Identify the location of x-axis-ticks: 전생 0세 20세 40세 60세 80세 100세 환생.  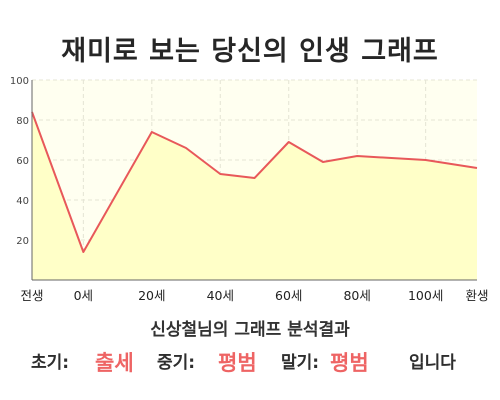
(254, 295).